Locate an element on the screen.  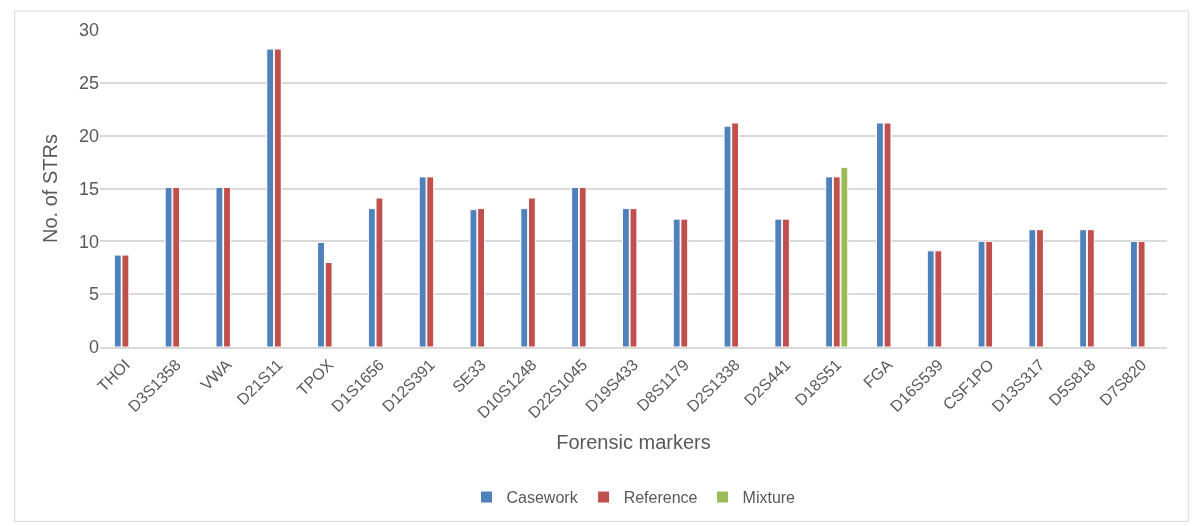
legend-label: Reference is located at coordinates (660, 498).